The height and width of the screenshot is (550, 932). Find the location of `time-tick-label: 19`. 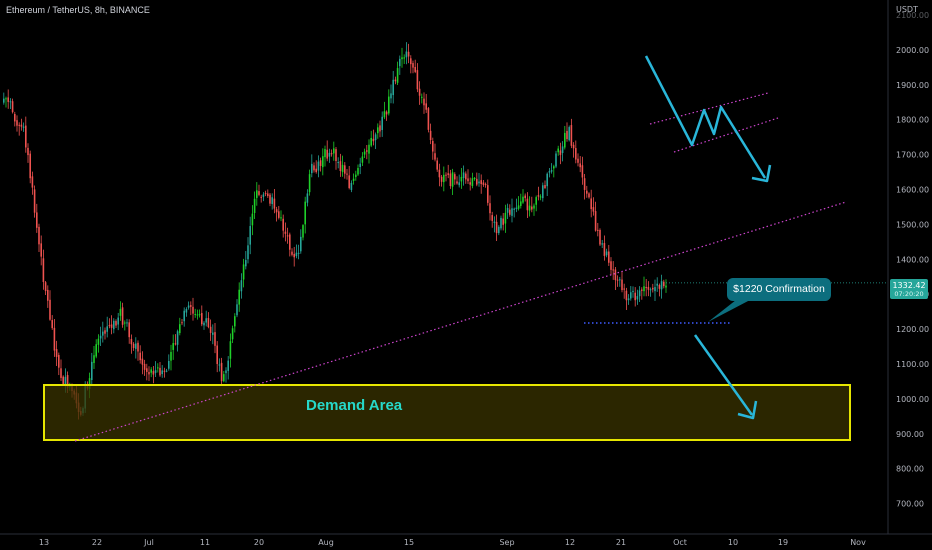

time-tick-label: 19 is located at coordinates (783, 542).